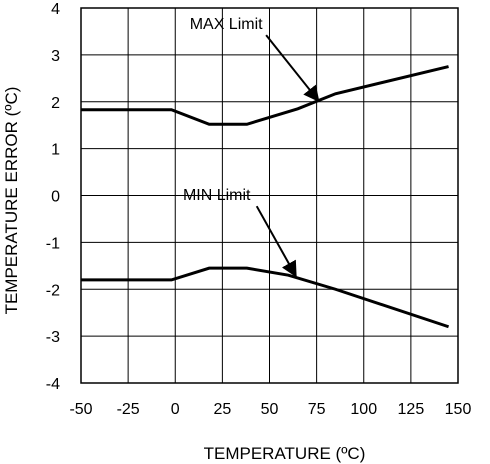 Image resolution: width=490 pixels, height=464 pixels. Describe the element at coordinates (265, 297) in the screenshot. I see `series-line-min` at that location.